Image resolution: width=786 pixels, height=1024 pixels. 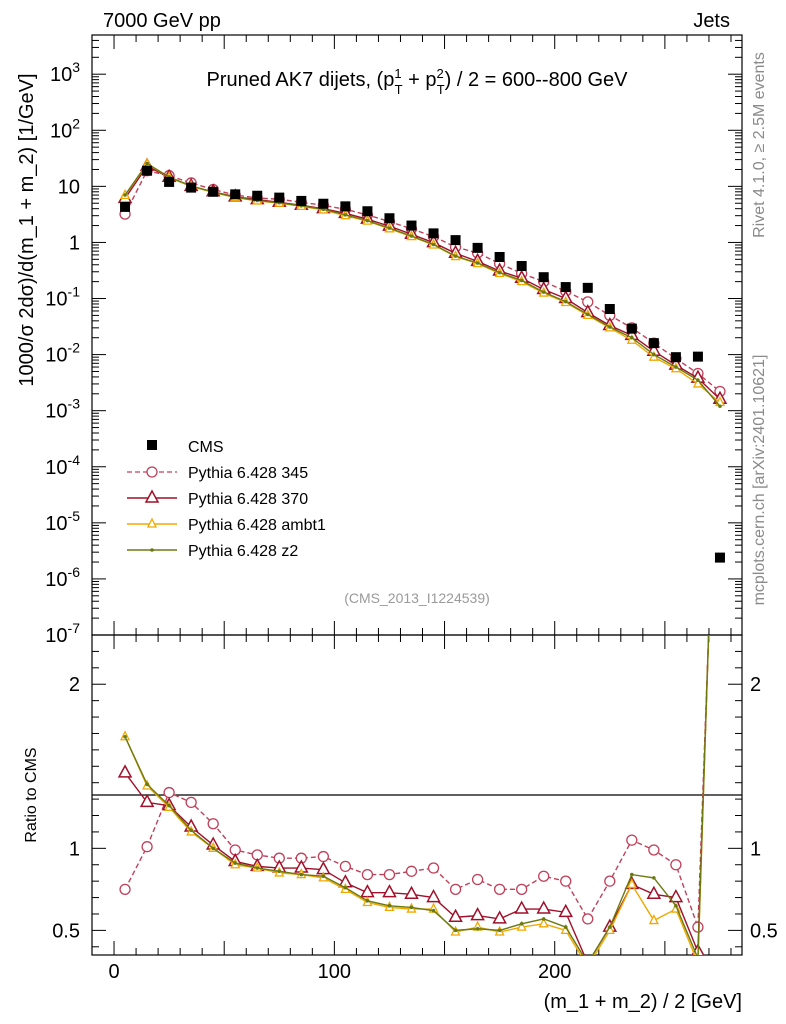 What do you see at coordinates (27, 229) in the screenshot?
I see `main-y-axis-label: 1000/σ 2dσ)/d(m_1 + m_2) [1/GeV]` at bounding box center [27, 229].